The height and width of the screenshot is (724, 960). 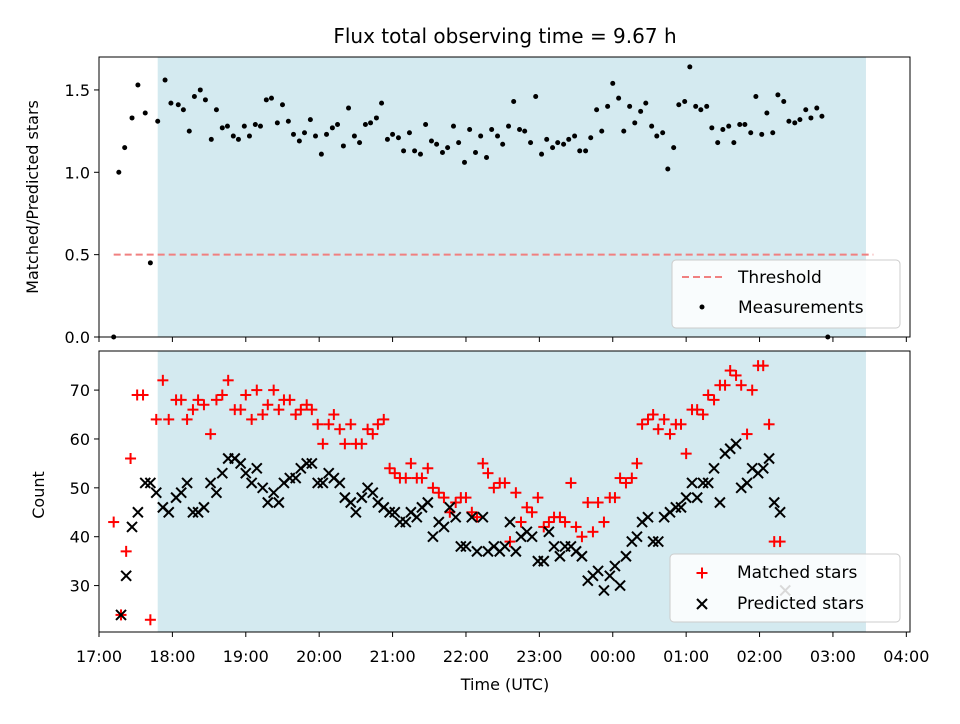 I want to click on y-tick-label: 70, so click(x=80, y=390).